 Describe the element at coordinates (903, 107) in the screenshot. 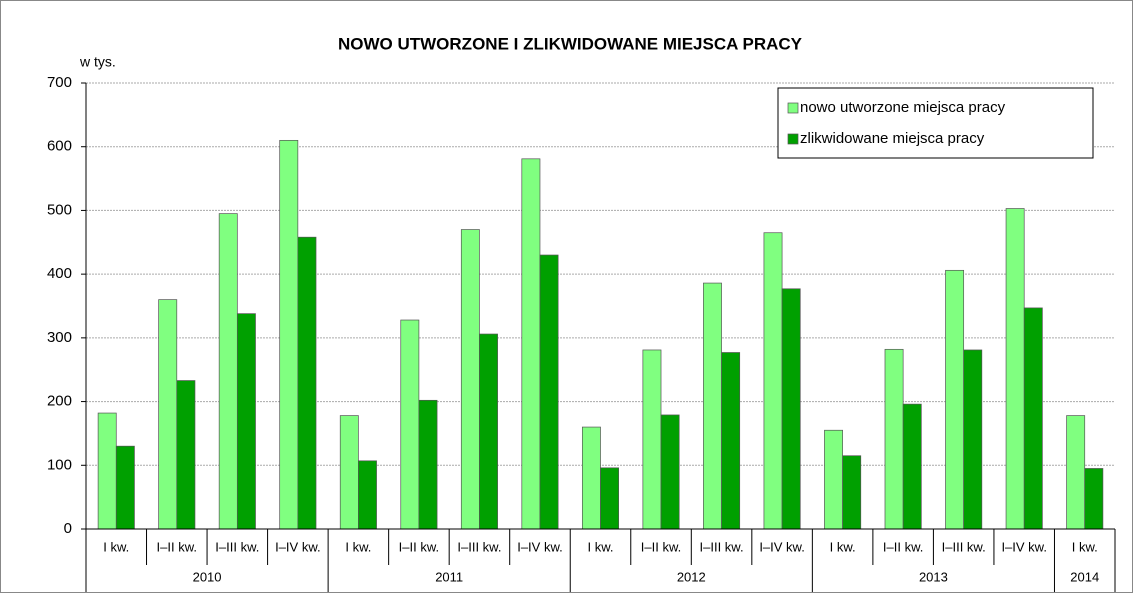

I see `legend-label: nowo utworzone miejsca pracy` at that location.